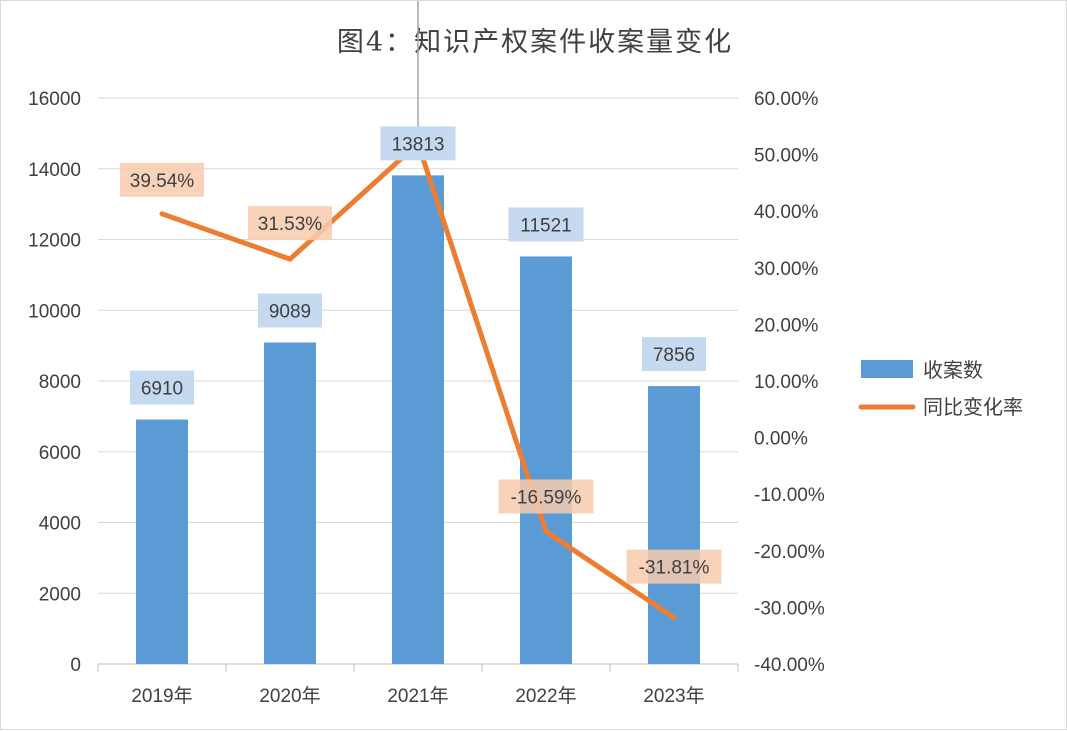 The image size is (1067, 731). Describe the element at coordinates (789, 552) in the screenshot. I see `right-tick-label: -20.00%` at that location.